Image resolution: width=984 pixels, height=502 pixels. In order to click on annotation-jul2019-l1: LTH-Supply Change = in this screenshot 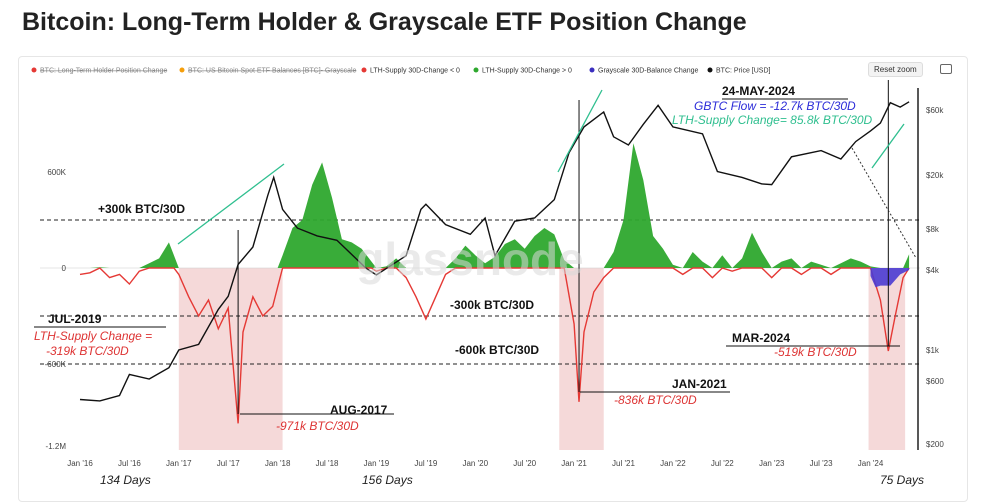, I will do `click(93, 336)`.